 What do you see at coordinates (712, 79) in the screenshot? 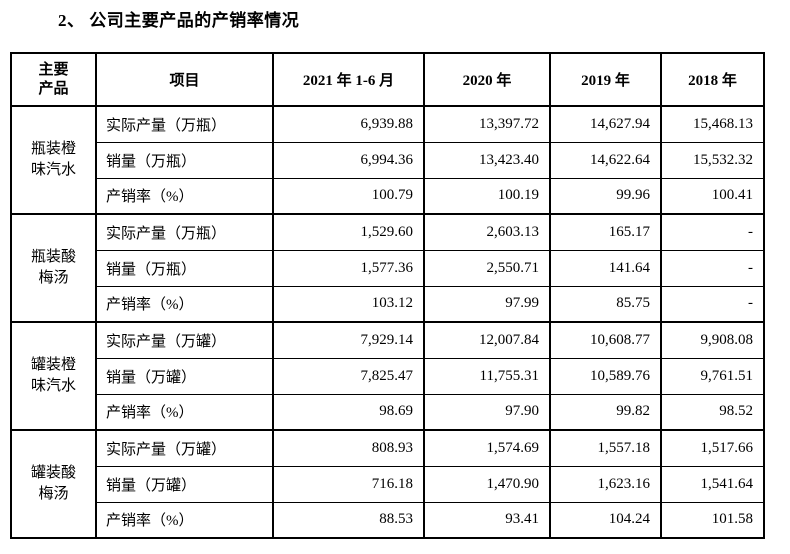
I see `header-2018: 2018 年` at bounding box center [712, 79].